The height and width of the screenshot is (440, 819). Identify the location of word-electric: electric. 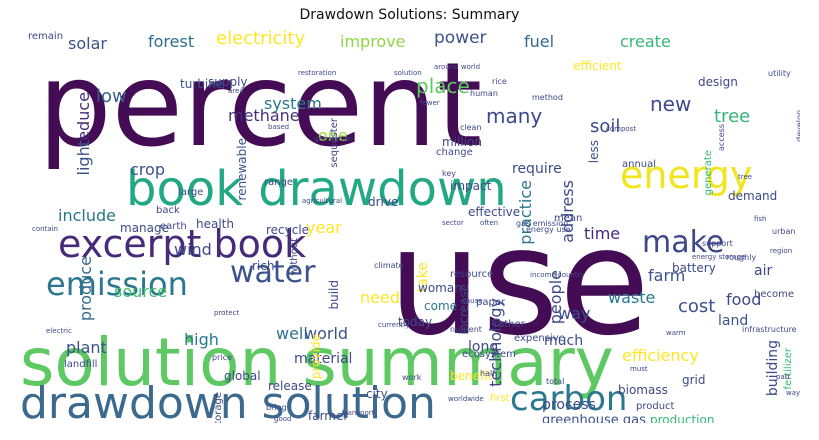
(59, 331).